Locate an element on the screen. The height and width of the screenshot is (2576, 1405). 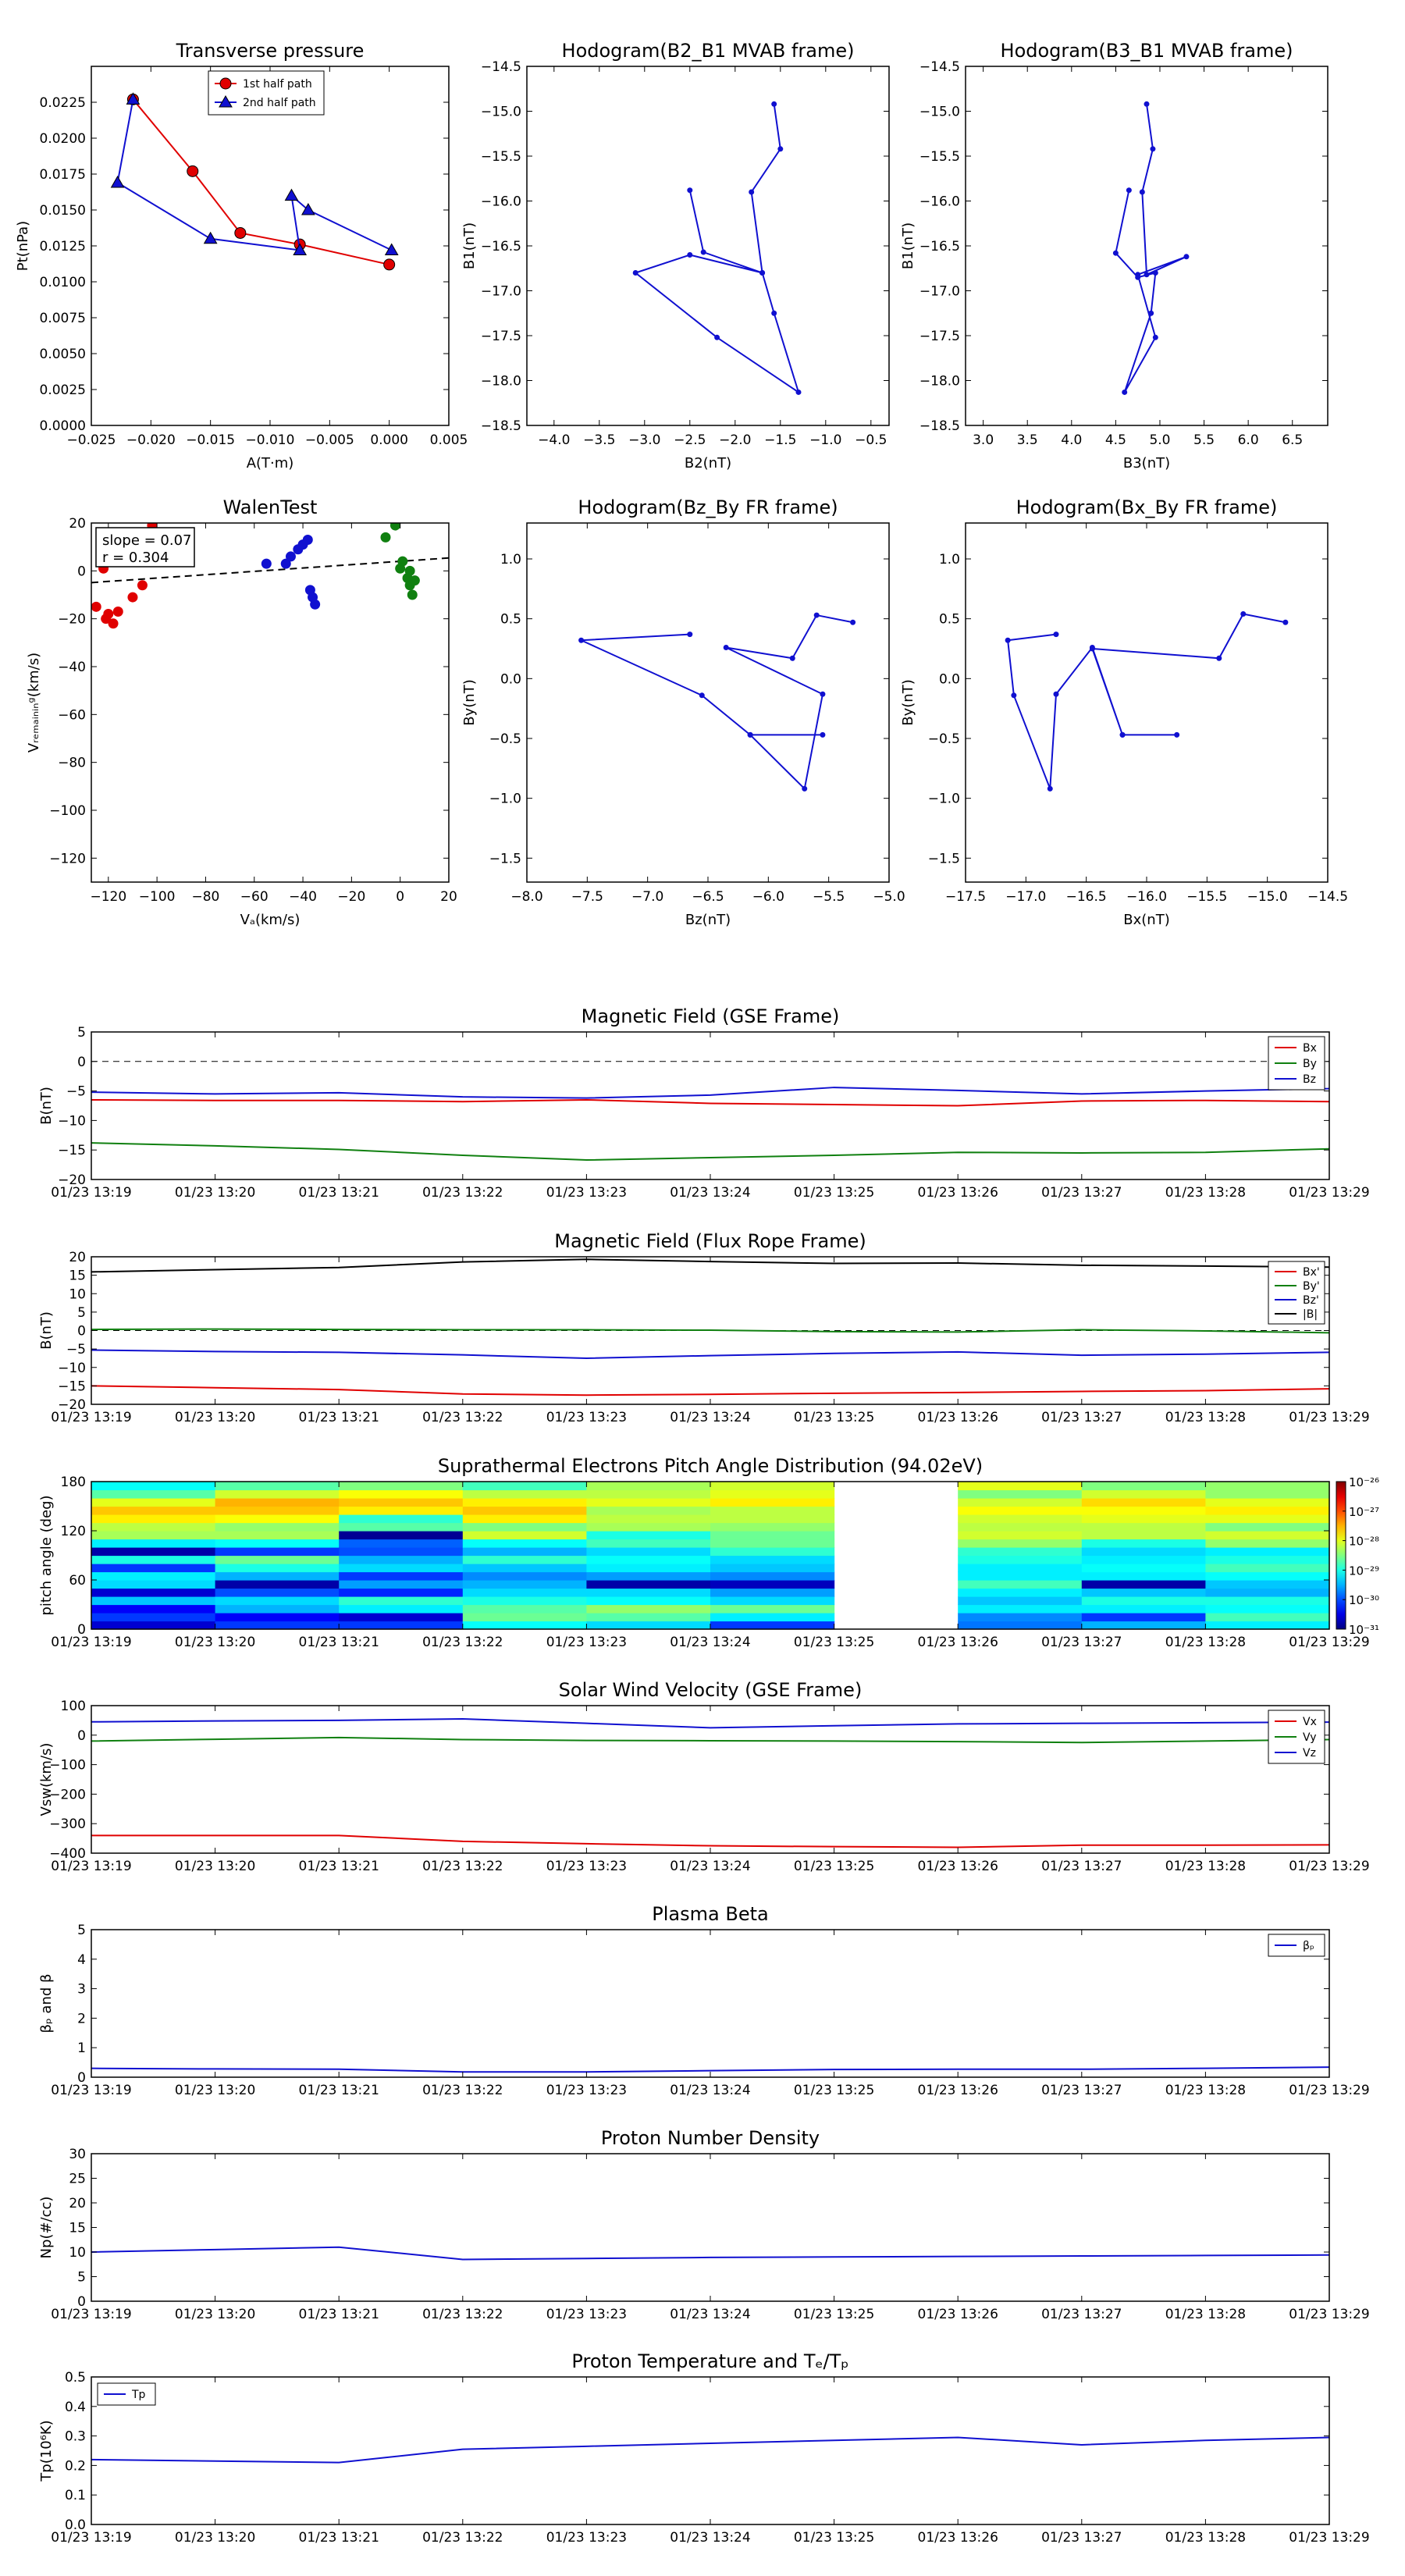
h1-ytick-label: −14.5 is located at coordinates (501, 67).